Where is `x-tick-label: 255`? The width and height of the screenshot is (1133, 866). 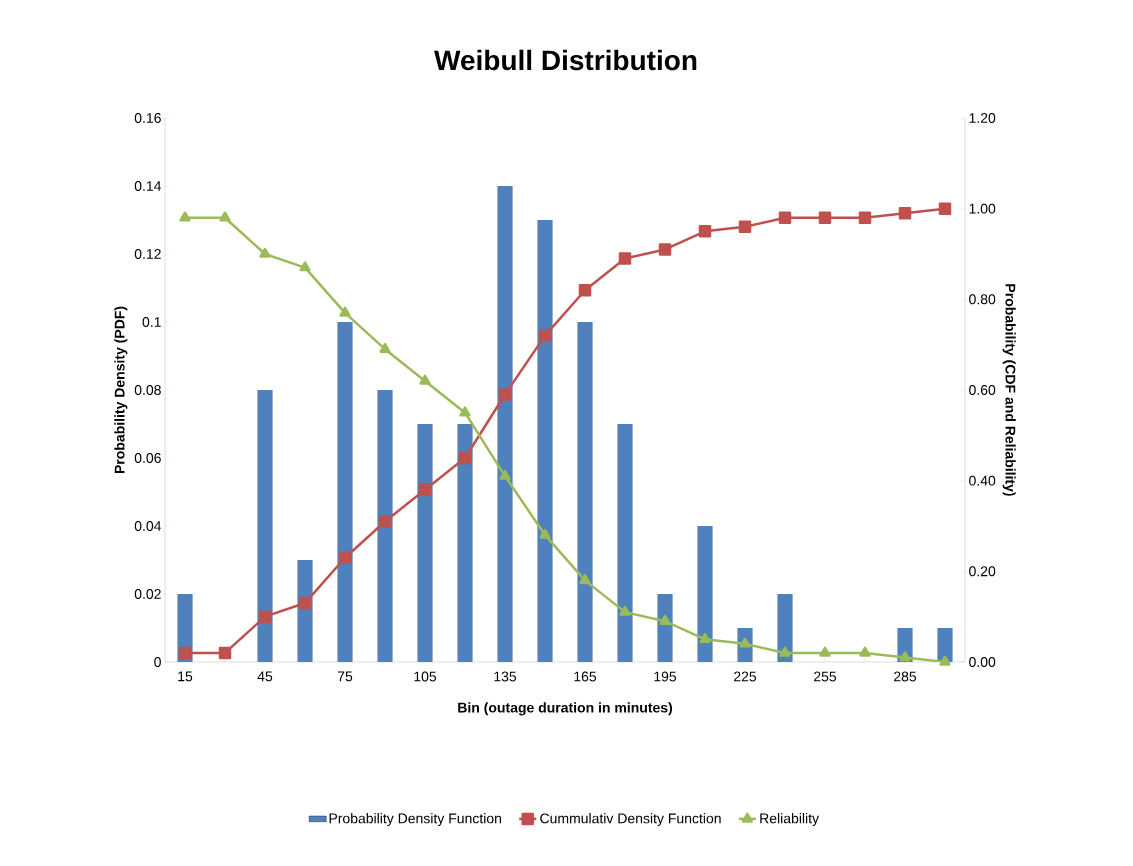 x-tick-label: 255 is located at coordinates (825, 676).